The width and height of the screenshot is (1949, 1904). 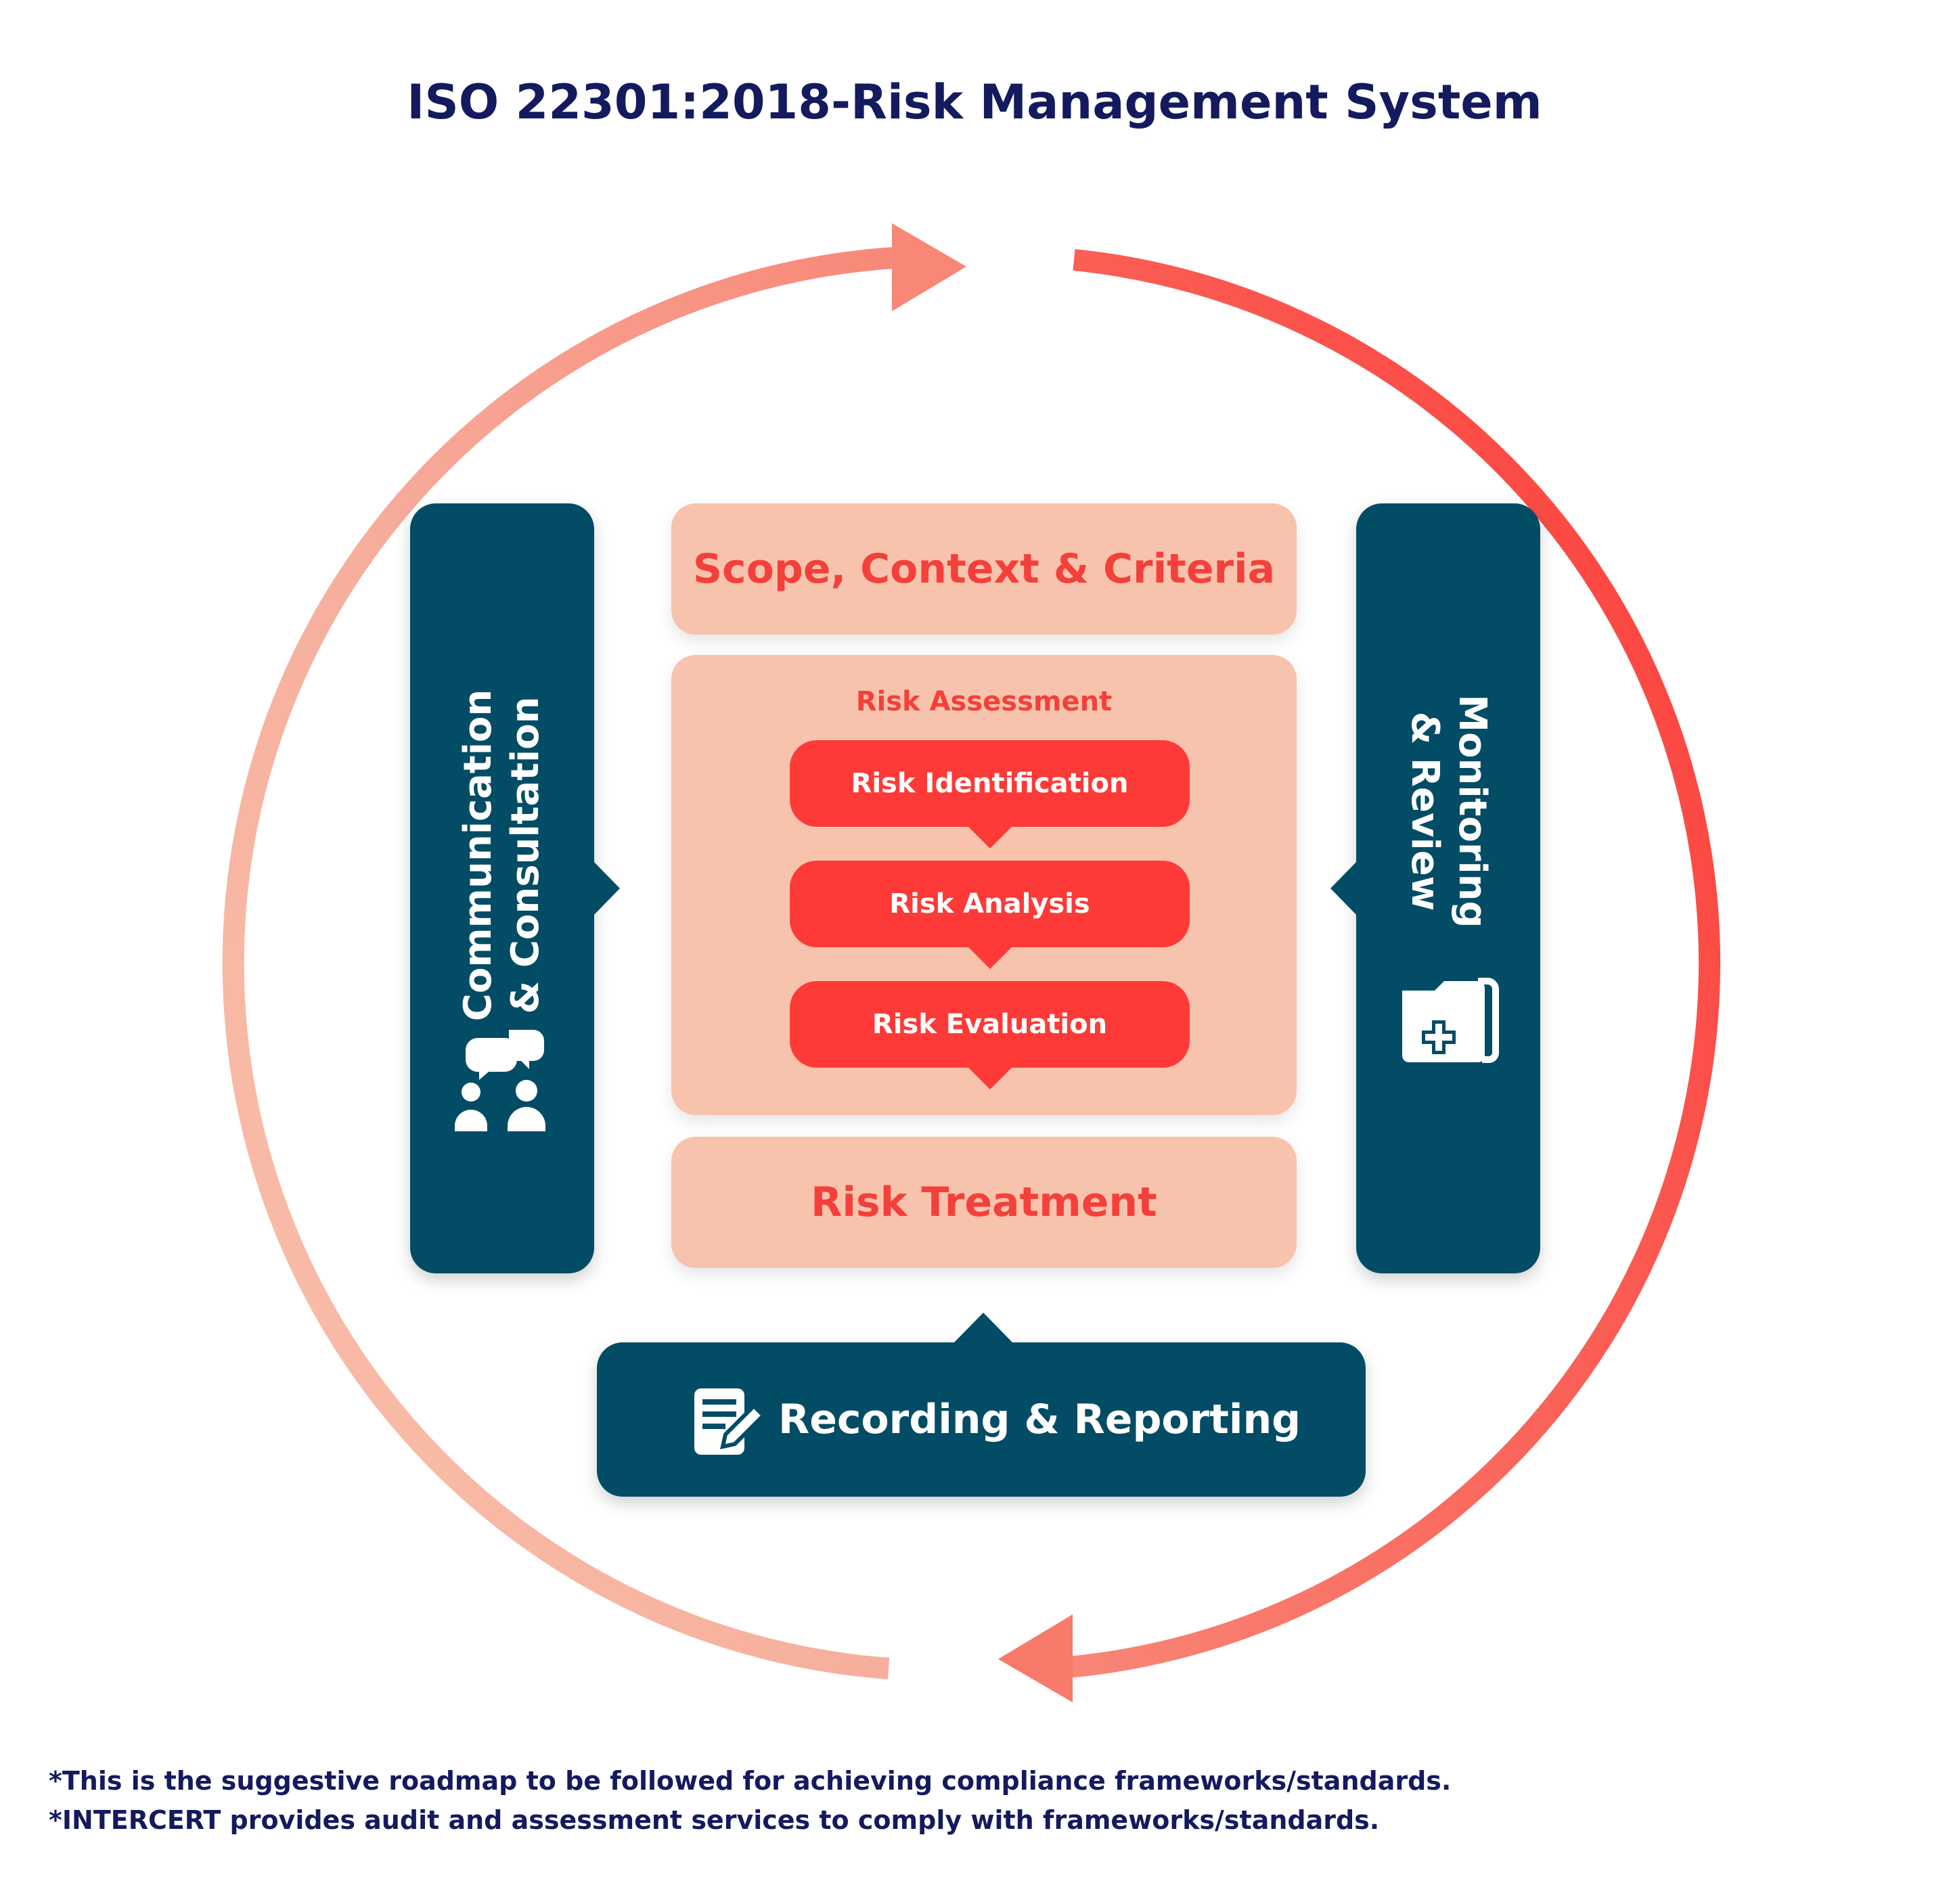 I want to click on people-chat-icon, so click(x=500, y=1081).